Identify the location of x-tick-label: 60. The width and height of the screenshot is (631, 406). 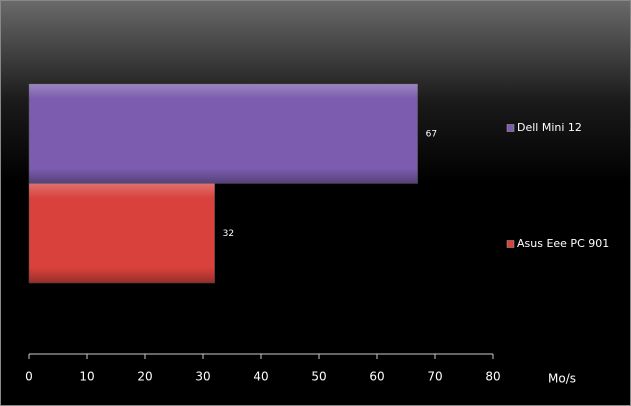
(376, 377).